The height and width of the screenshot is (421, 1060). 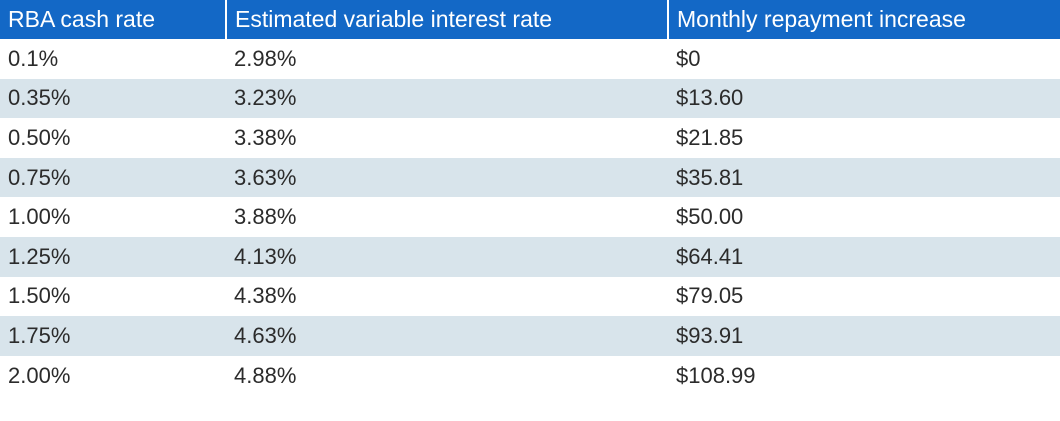 What do you see at coordinates (39, 256) in the screenshot?
I see `cell-cash-rate: 1.25%` at bounding box center [39, 256].